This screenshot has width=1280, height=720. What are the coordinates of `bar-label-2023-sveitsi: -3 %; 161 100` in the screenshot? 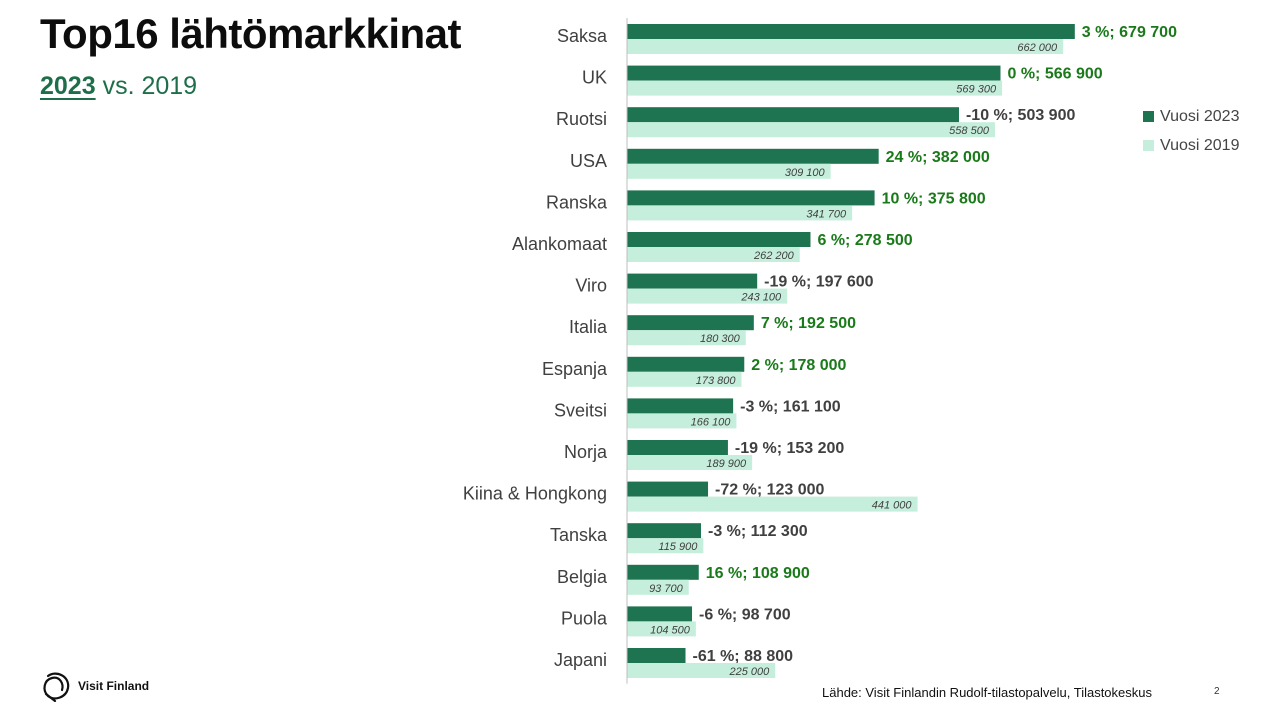 It's located at (790, 406).